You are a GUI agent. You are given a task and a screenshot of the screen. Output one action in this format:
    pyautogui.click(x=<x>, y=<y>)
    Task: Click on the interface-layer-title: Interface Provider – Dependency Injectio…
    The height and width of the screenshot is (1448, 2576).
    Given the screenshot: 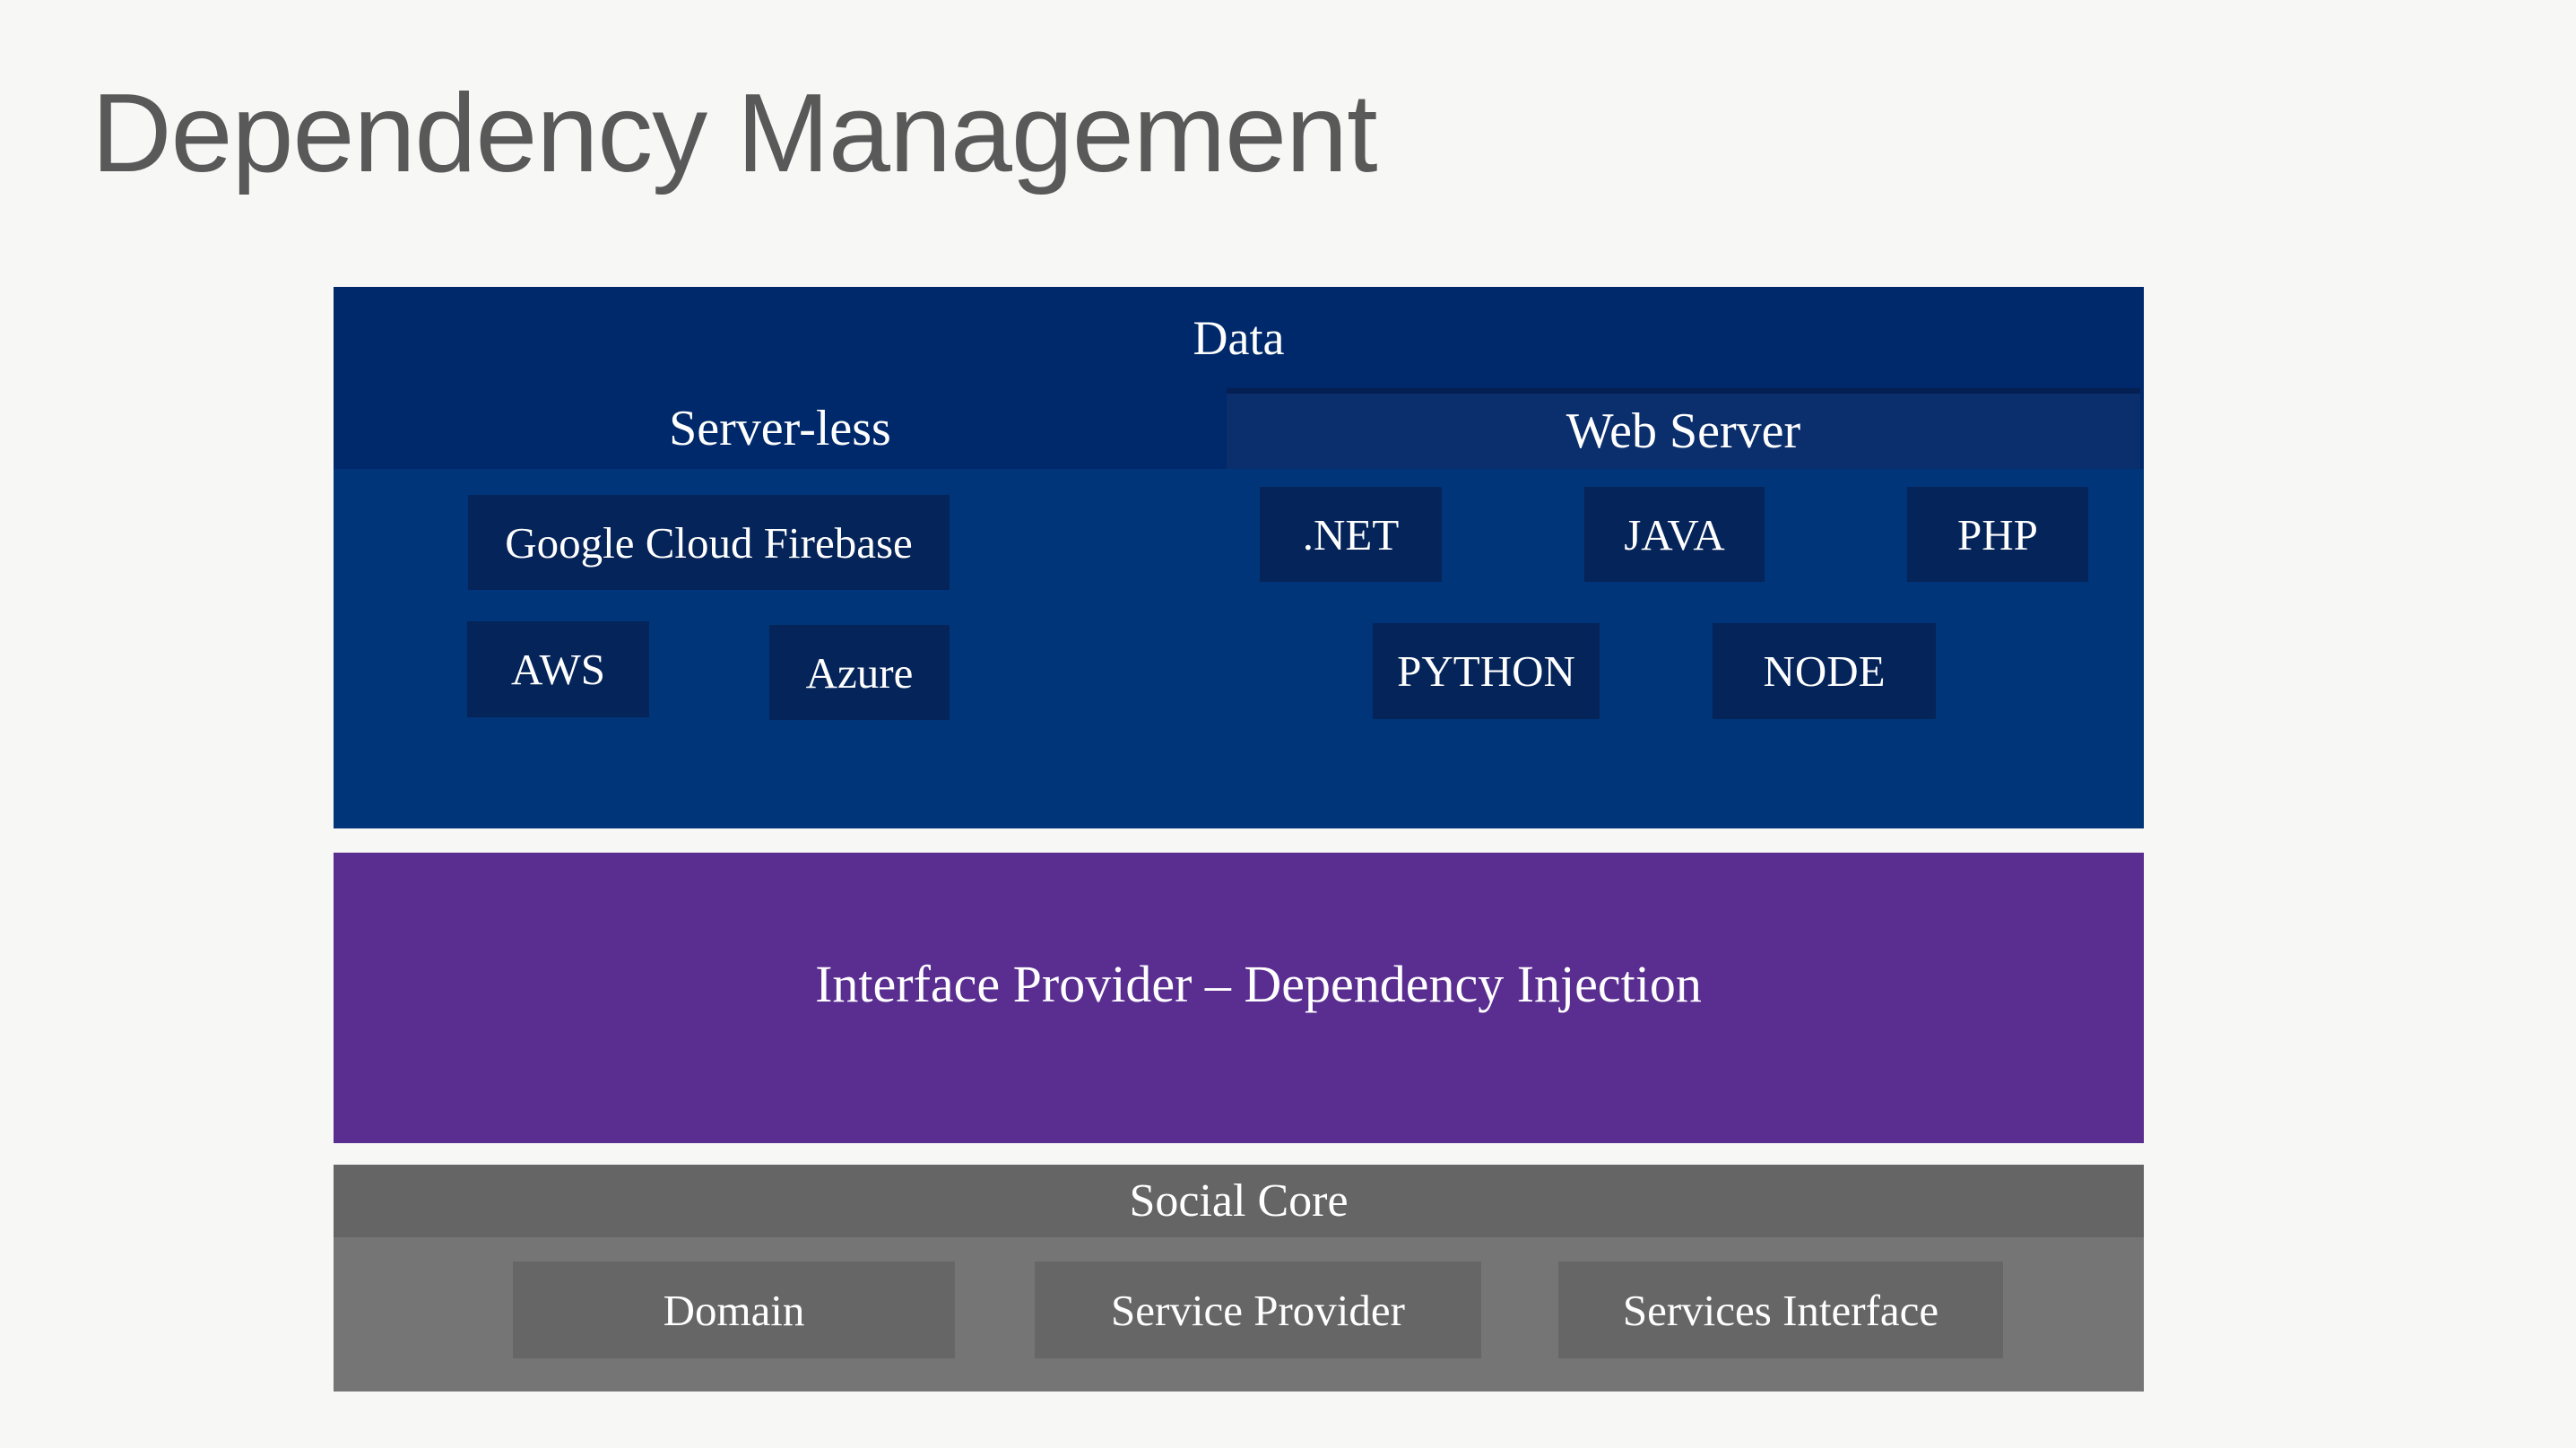 What is the action you would take?
    pyautogui.click(x=1258, y=984)
    